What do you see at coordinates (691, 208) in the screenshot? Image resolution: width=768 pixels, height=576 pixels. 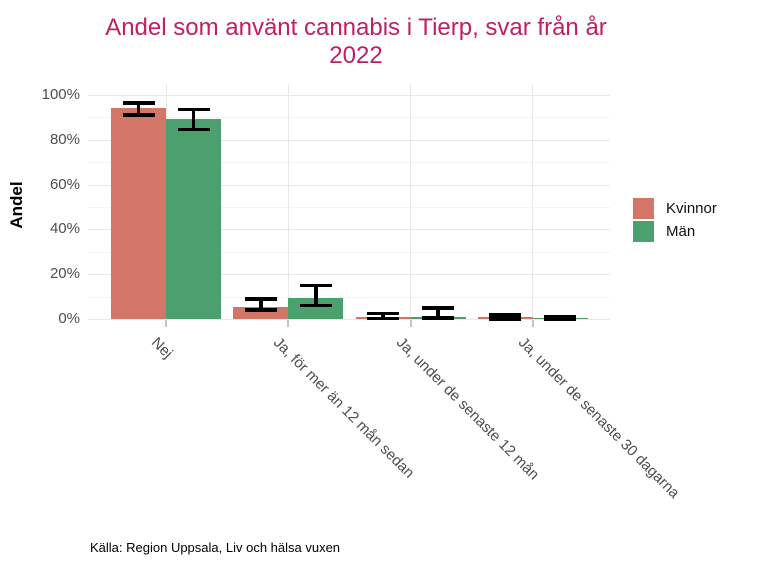 I see `legend-label-kvinnor: Kvinnor` at bounding box center [691, 208].